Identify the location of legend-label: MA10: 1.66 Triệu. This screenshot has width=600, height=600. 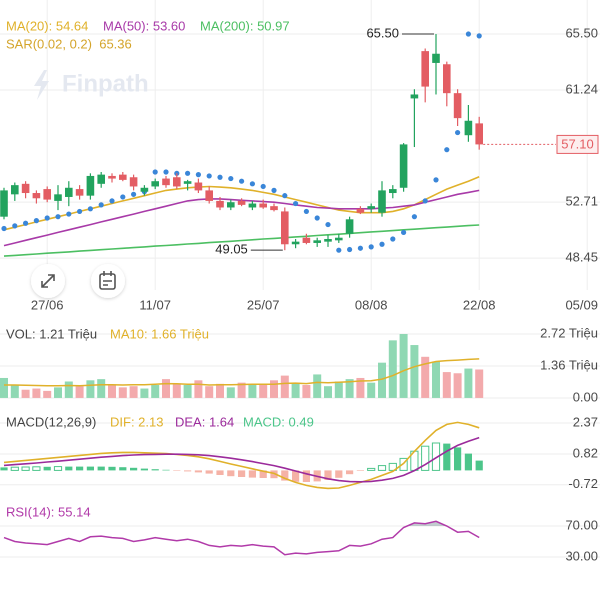
(159, 333).